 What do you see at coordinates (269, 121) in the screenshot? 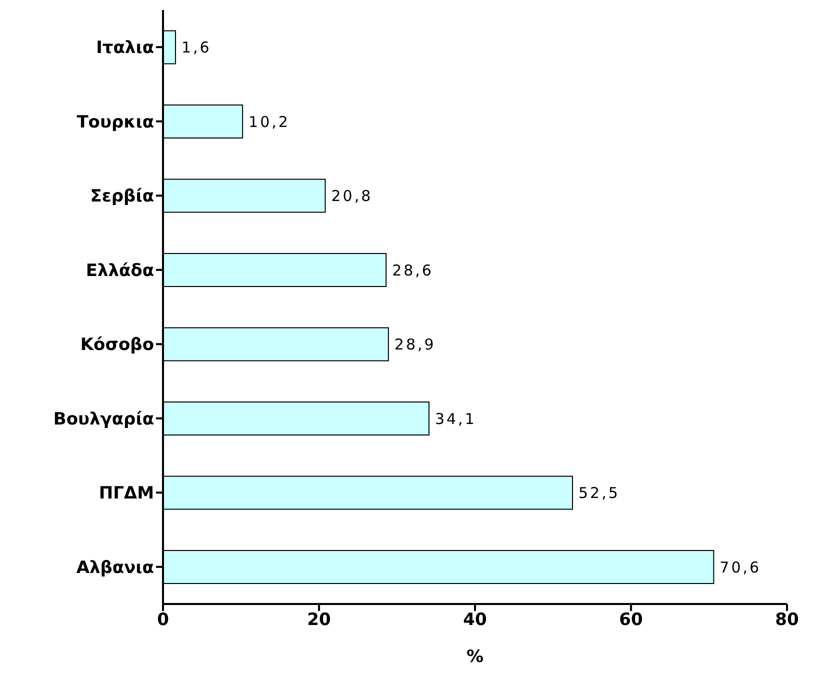
I see `data-label: 10,2` at bounding box center [269, 121].